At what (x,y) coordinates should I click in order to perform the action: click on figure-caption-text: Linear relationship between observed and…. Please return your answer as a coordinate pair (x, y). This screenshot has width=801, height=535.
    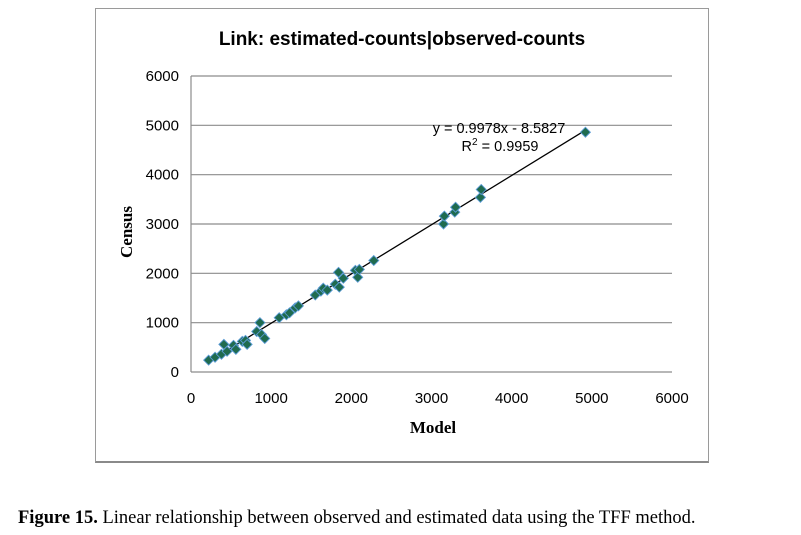
    Looking at the image, I should click on (396, 518).